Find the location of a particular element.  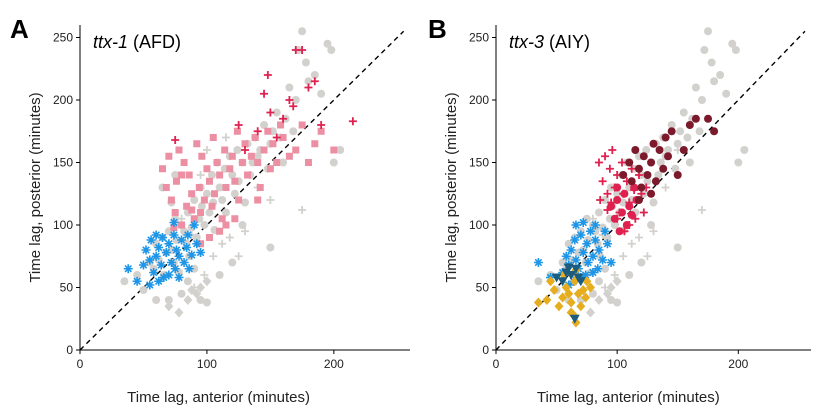

series-blue-asterisk is located at coordinates (164, 254).